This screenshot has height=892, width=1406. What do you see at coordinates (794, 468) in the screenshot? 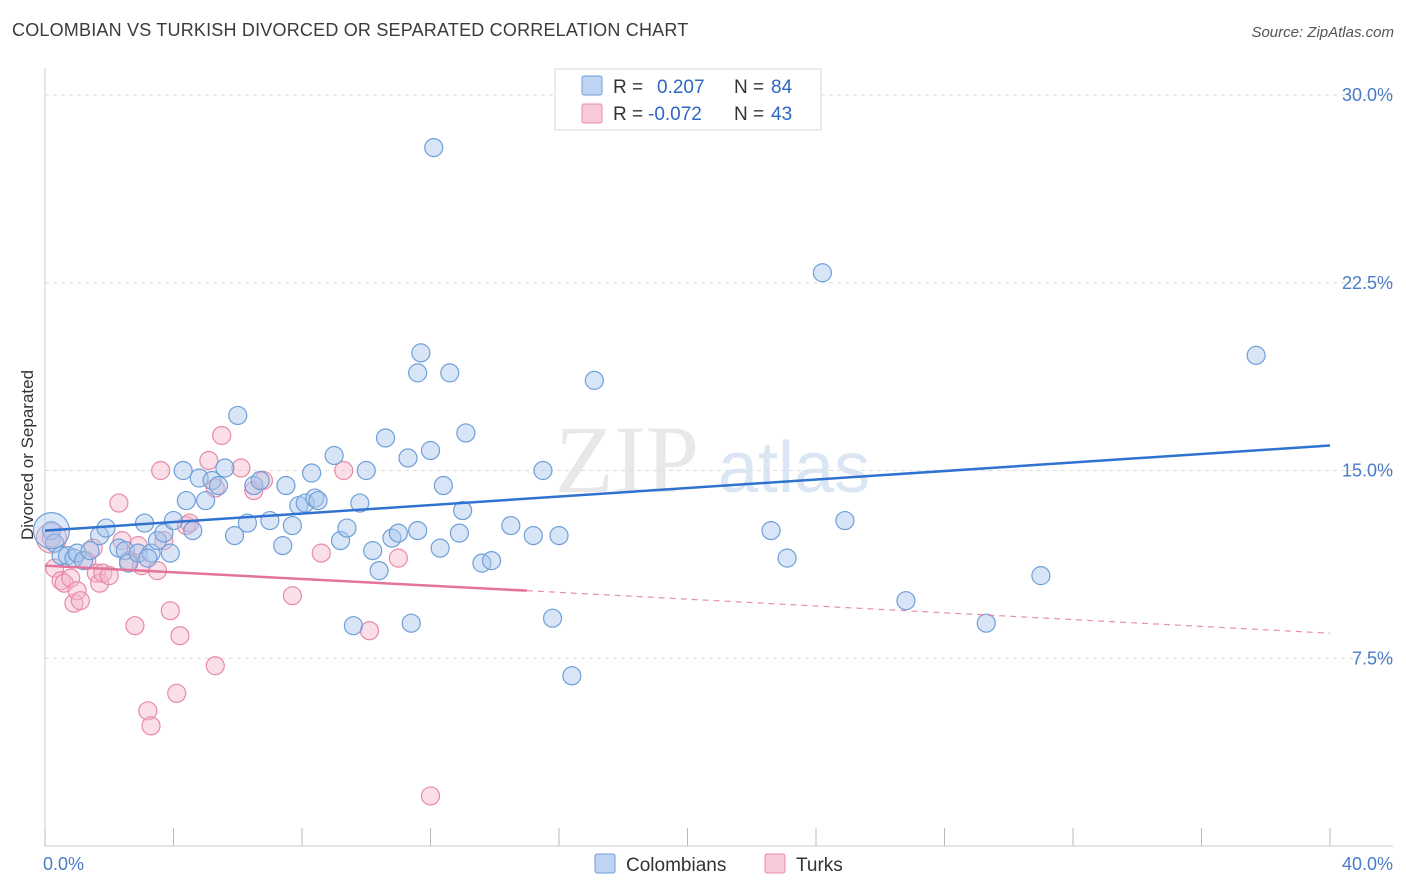
I see `watermark-atlas: atlas` at bounding box center [794, 468].